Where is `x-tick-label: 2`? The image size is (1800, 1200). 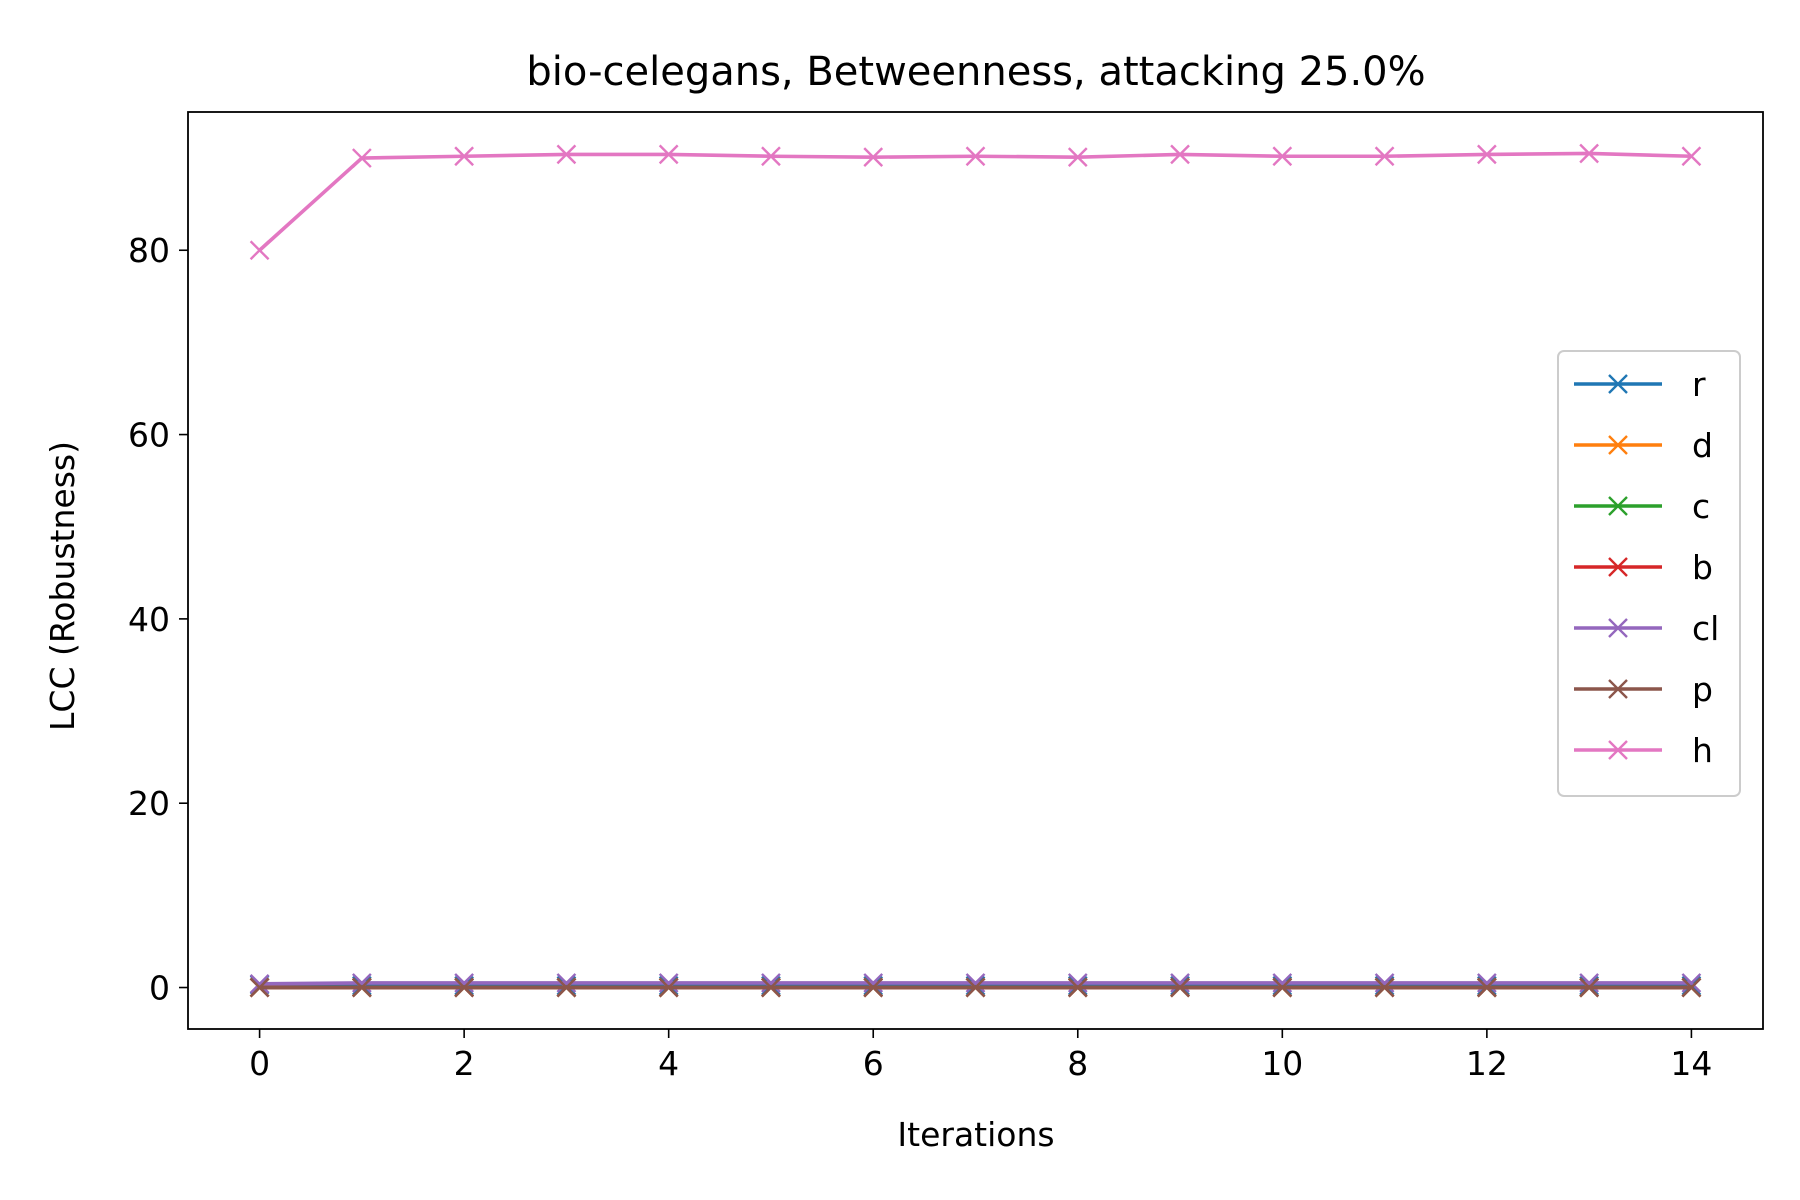
x-tick-label: 2 is located at coordinates (464, 1063).